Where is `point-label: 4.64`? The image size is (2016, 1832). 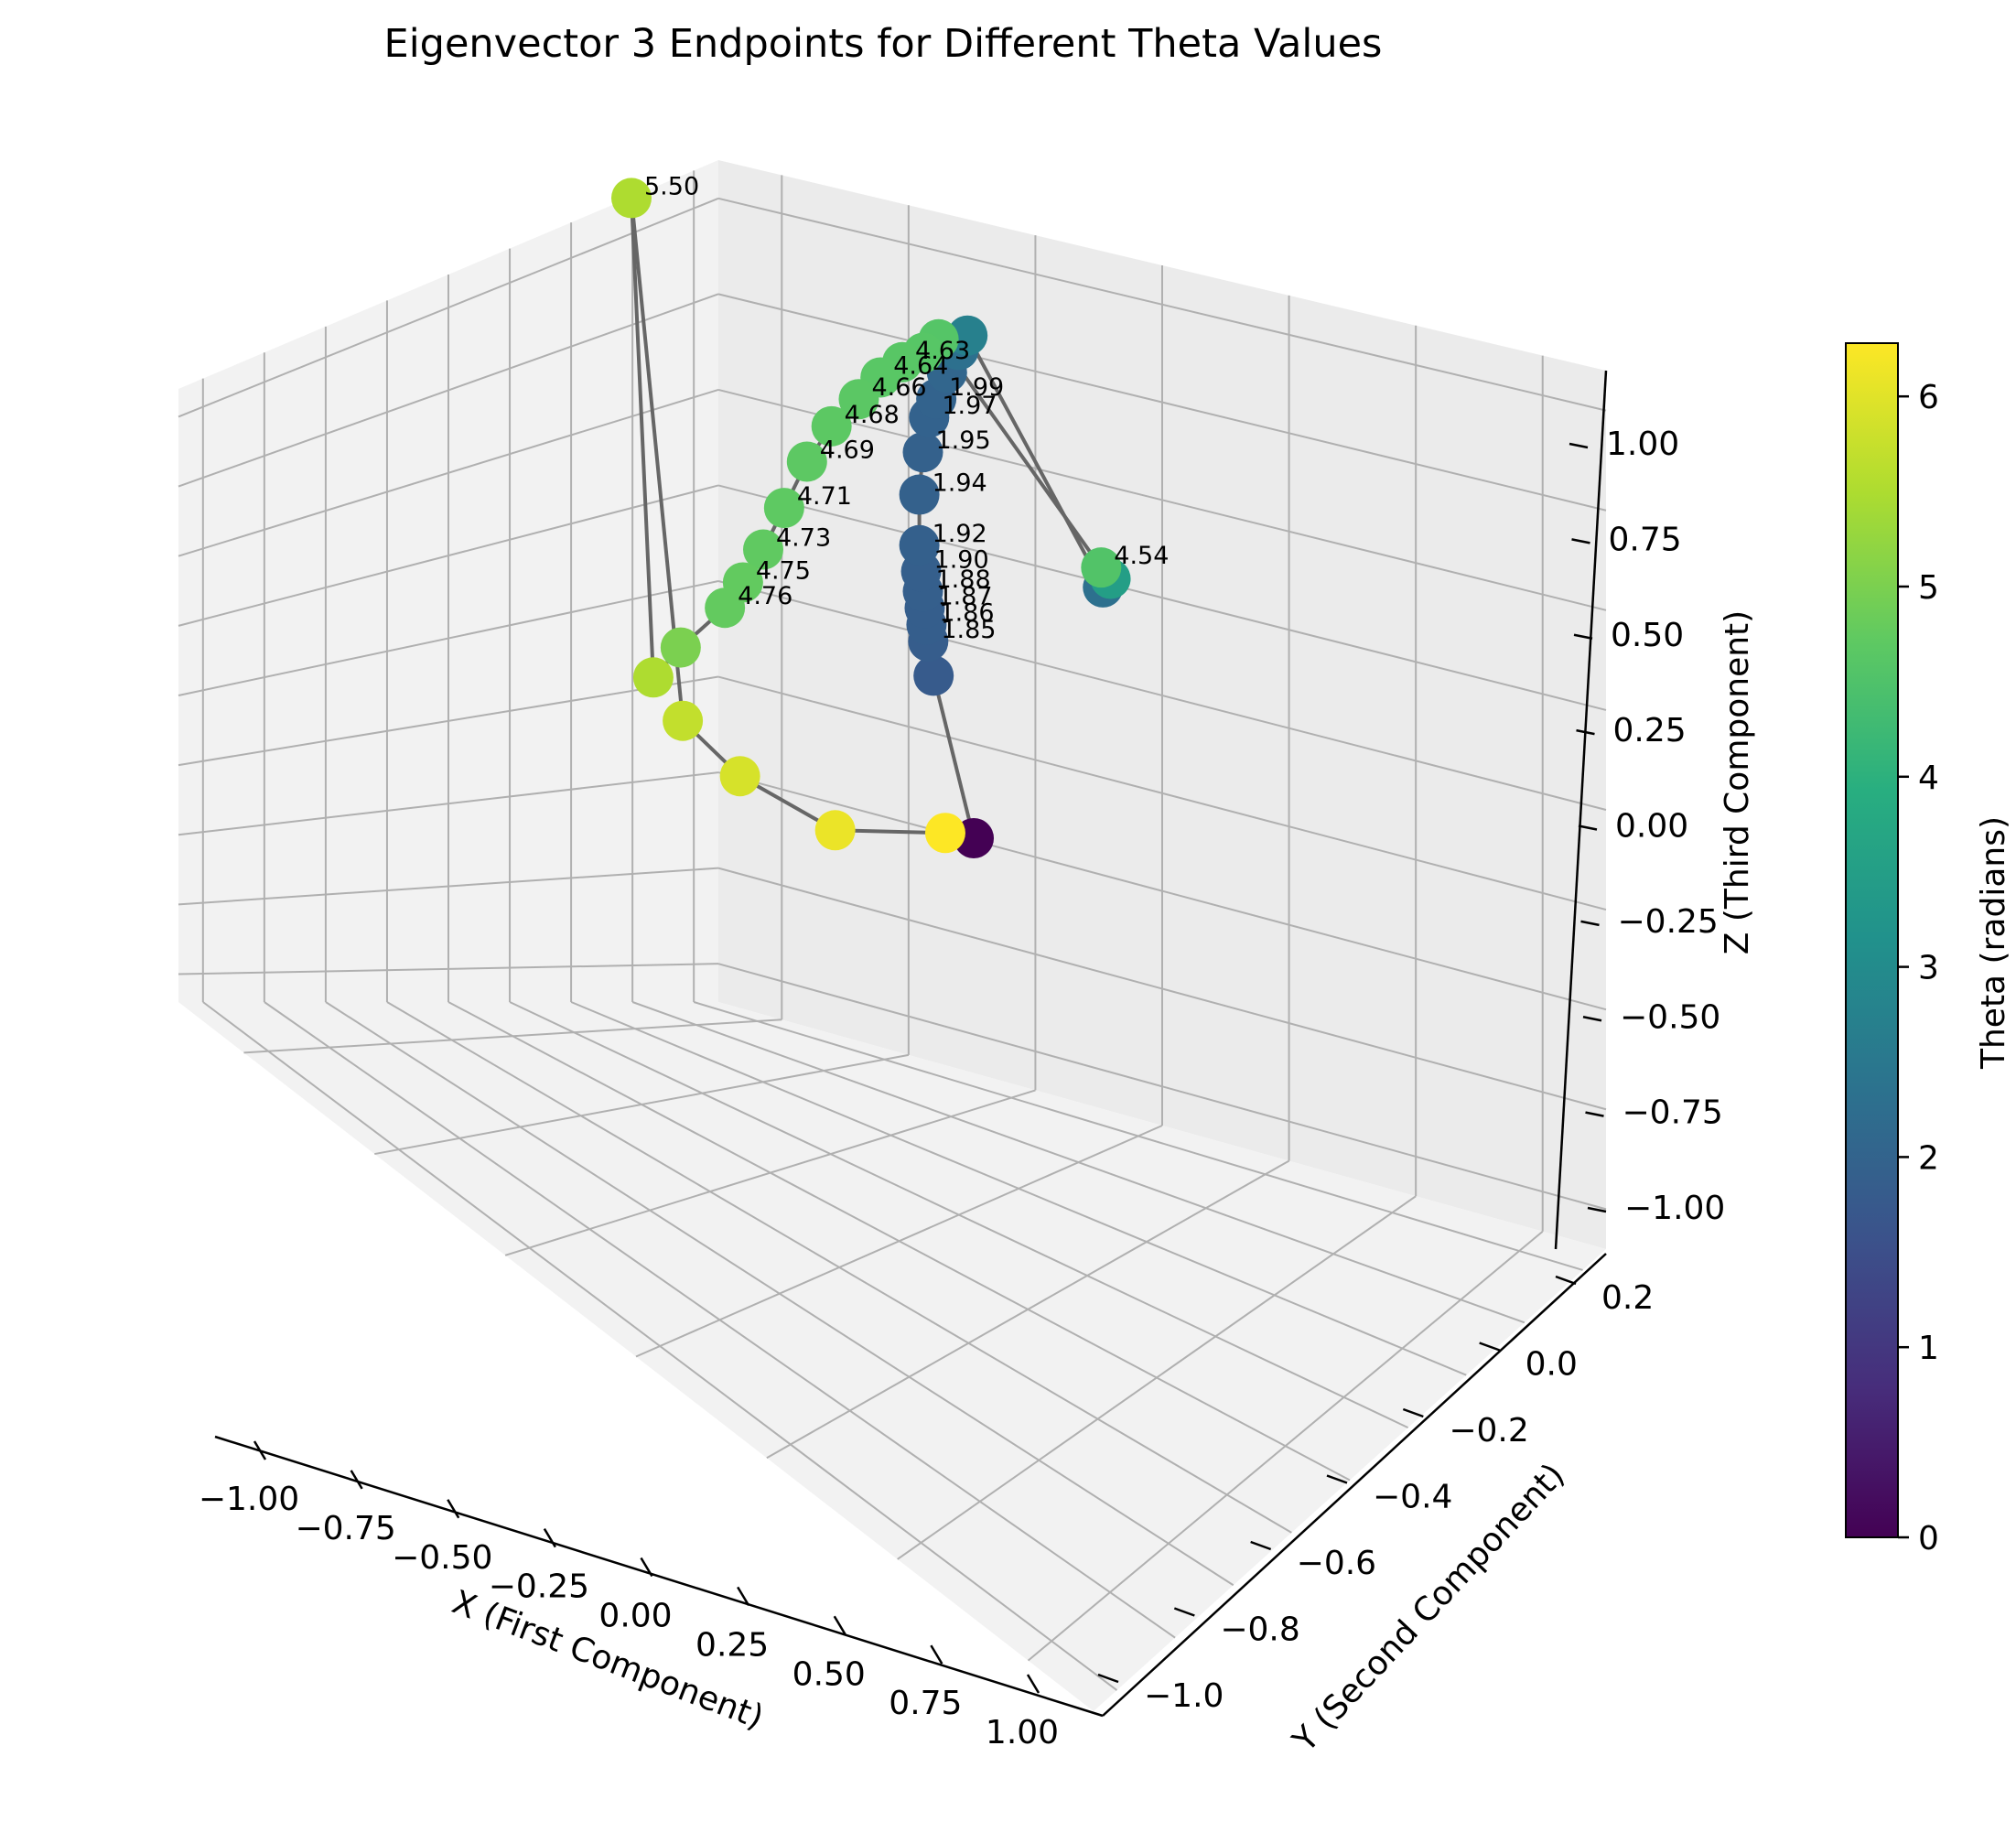 point-label: 4.64 is located at coordinates (920, 366).